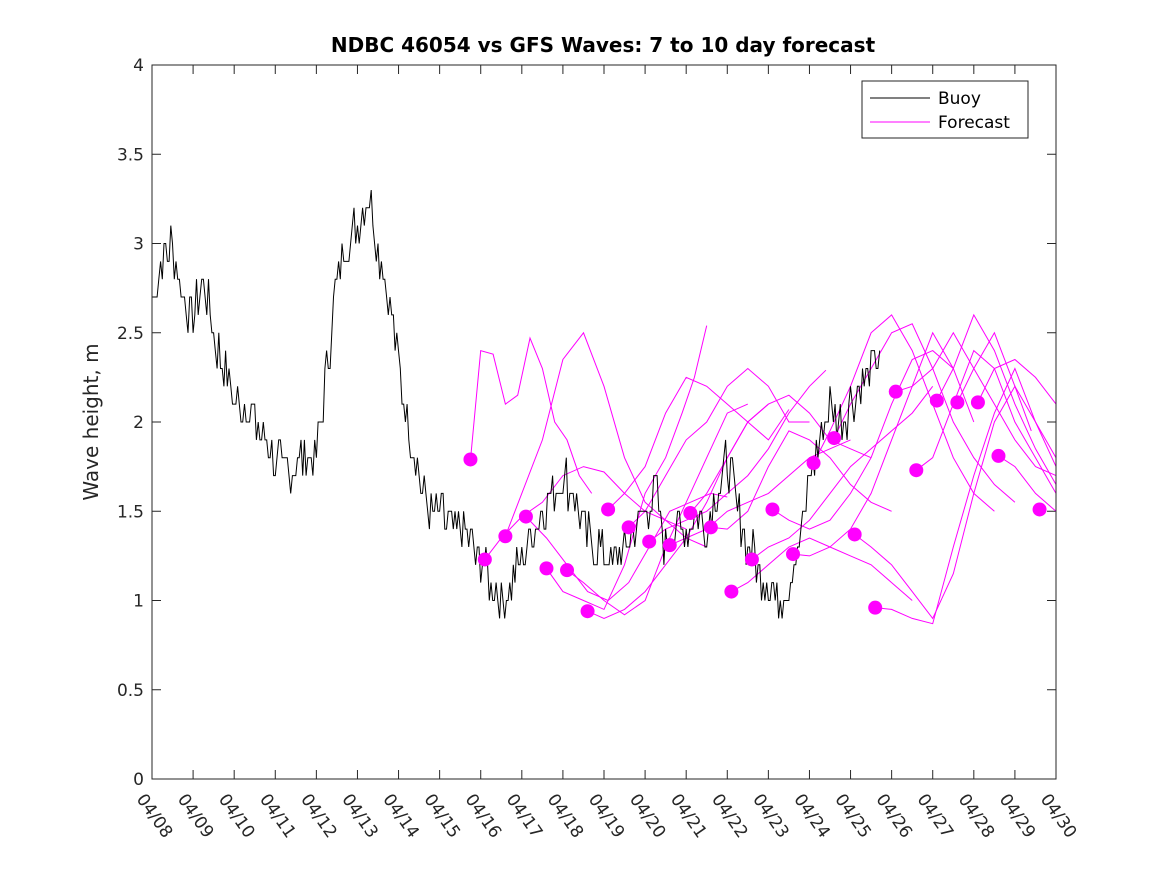  Describe the element at coordinates (130, 512) in the screenshot. I see `y-tick-label: 1.5` at that location.